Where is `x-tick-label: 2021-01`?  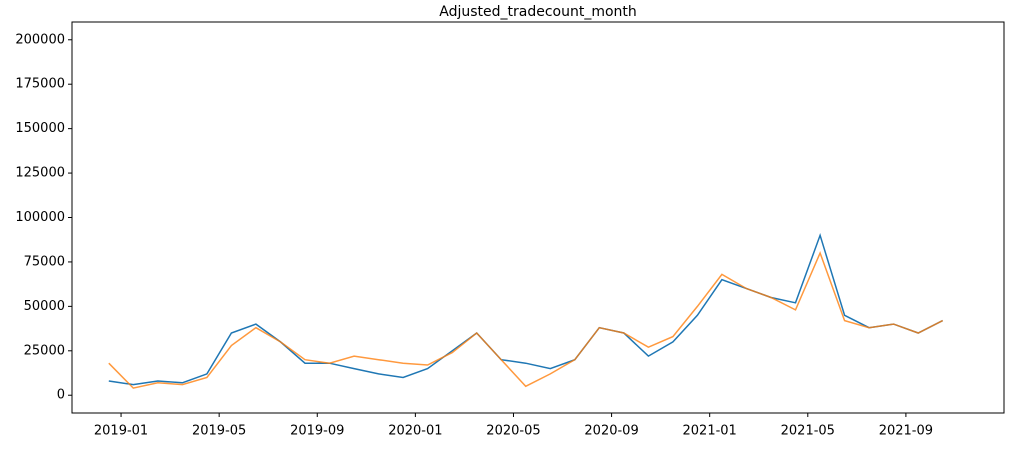
x-tick-label: 2021-01 is located at coordinates (710, 431).